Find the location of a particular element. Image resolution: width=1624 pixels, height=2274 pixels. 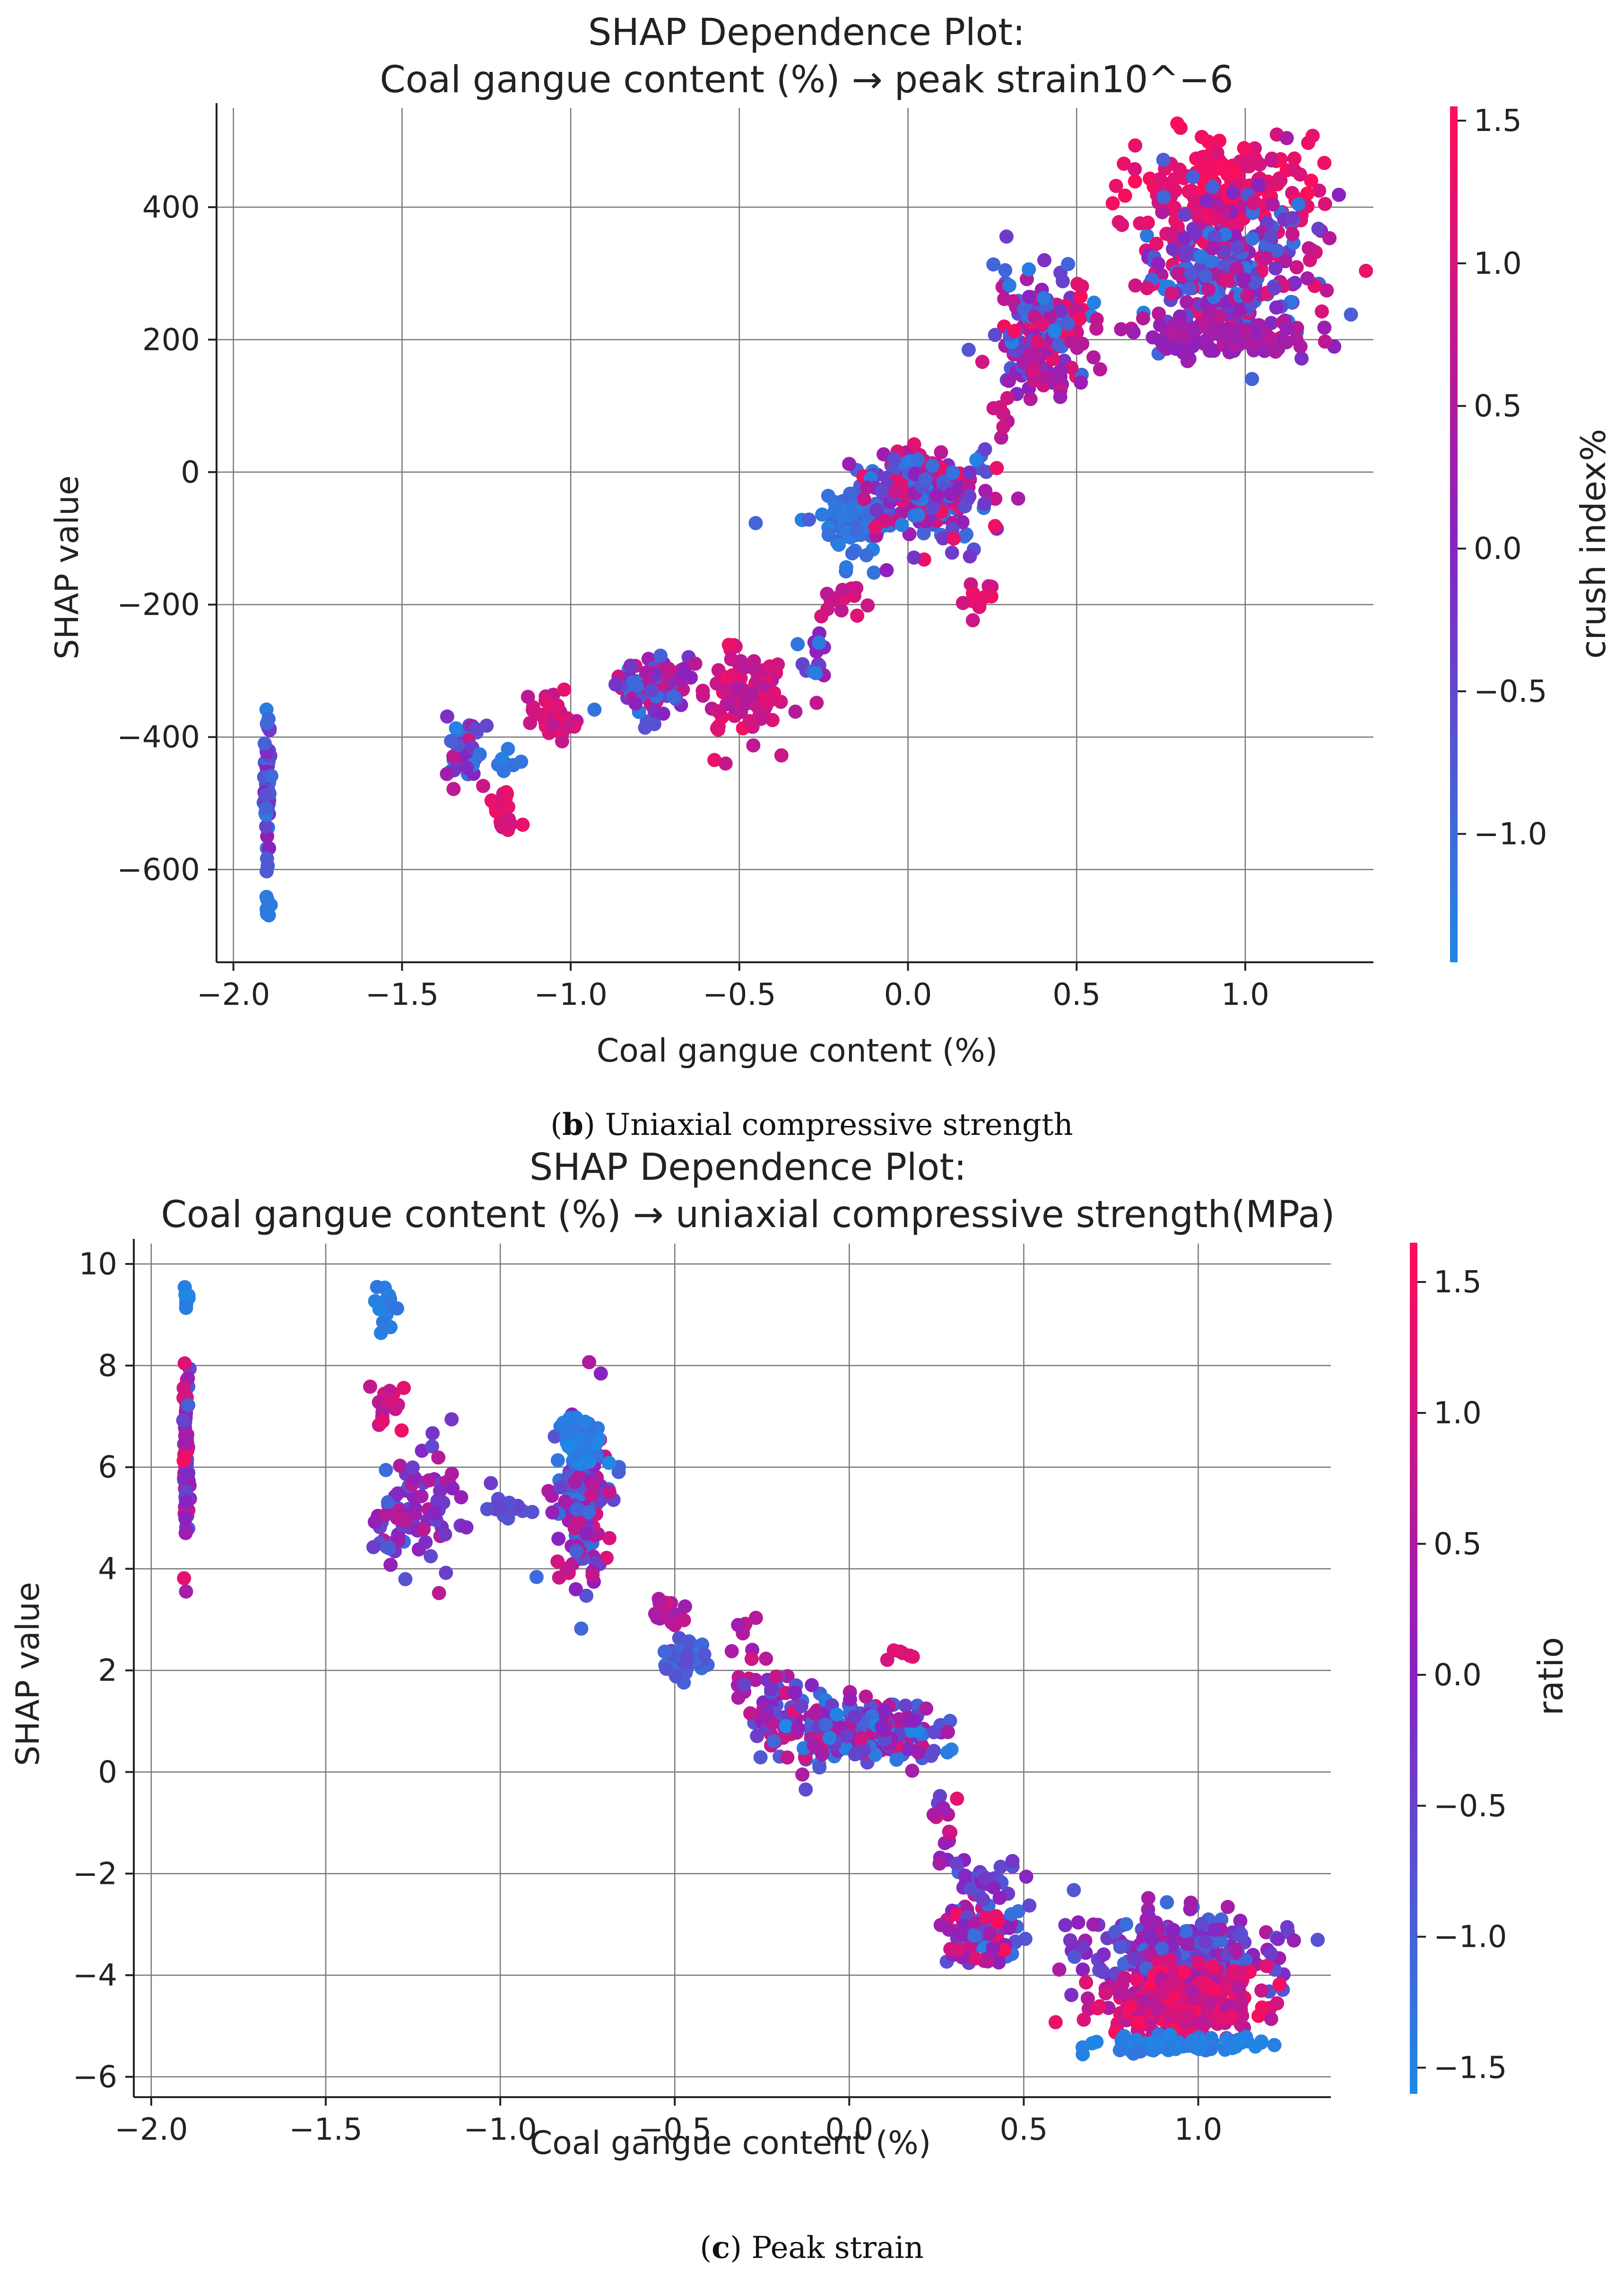

chart2-x-ticks: −2.0 −1.5 −1.0 −0.5 0.0 0.5 1.0 is located at coordinates (668, 2122).